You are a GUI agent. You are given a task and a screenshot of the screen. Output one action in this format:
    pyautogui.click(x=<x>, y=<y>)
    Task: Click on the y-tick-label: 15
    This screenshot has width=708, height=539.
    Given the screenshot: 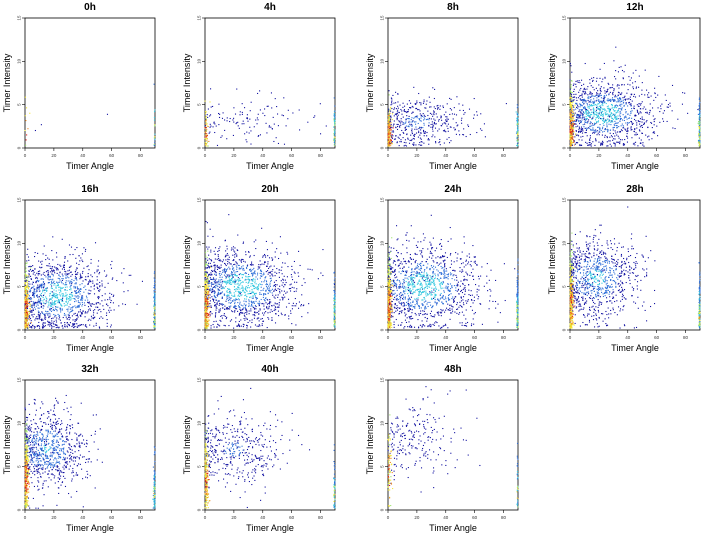 What is the action you would take?
    pyautogui.click(x=199, y=200)
    